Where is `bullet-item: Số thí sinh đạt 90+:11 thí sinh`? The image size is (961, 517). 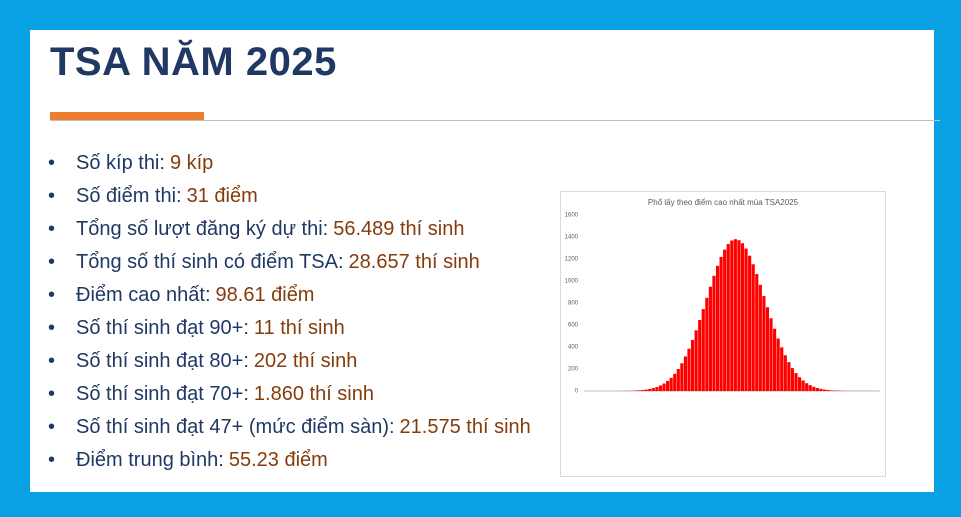
bullet-item: Số thí sinh đạt 90+:11 thí sinh is located at coordinates (289, 329).